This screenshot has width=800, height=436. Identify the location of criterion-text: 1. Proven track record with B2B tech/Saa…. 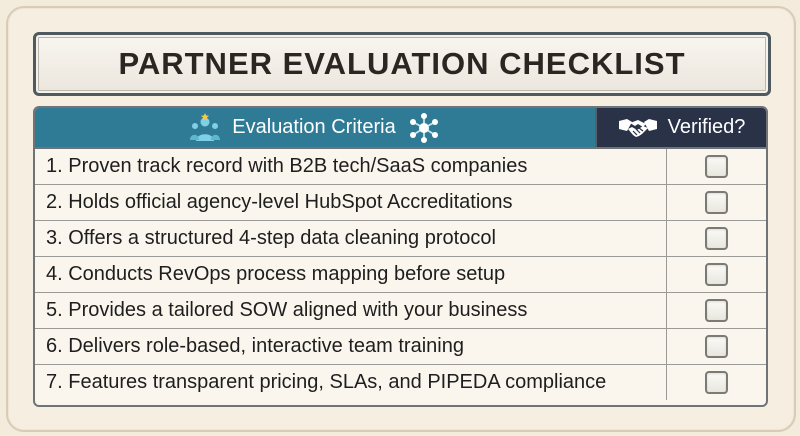
(351, 166).